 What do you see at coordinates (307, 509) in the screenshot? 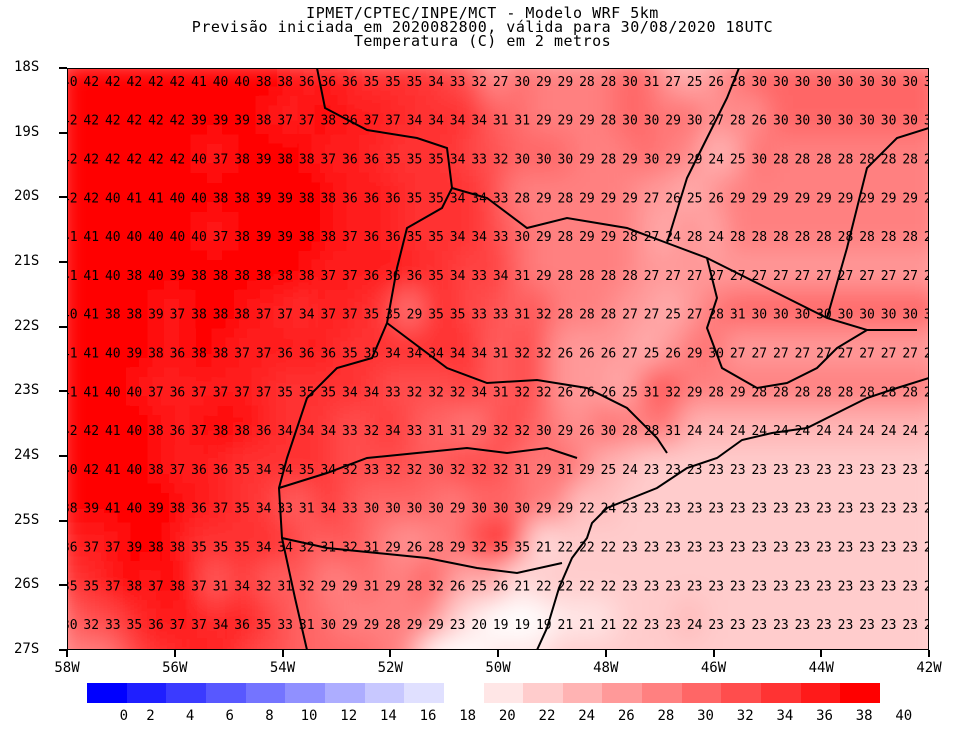
I see `temperature-value: 31` at bounding box center [307, 509].